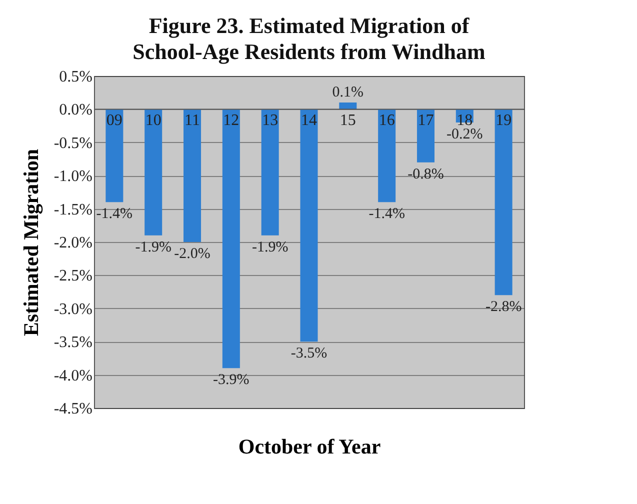 This screenshot has width=637, height=504. Describe the element at coordinates (192, 254) in the screenshot. I see `data-label: -2.0%` at that location.